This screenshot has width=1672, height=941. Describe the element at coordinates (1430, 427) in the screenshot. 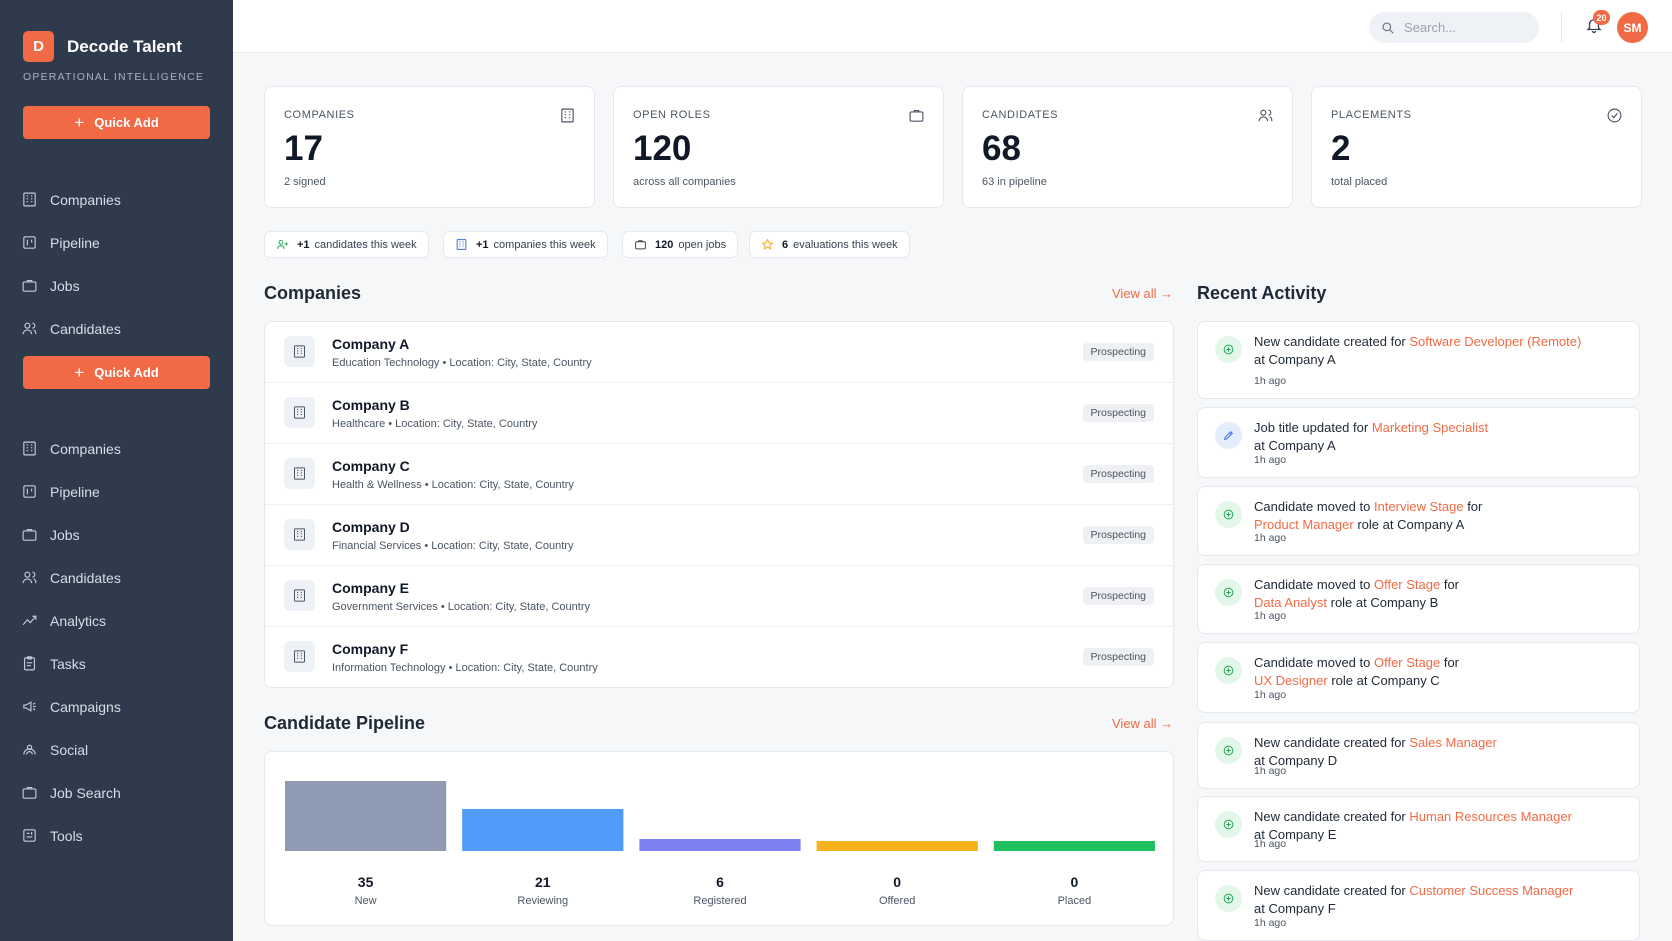

I see `activity-link: Marketing Specialist` at that location.